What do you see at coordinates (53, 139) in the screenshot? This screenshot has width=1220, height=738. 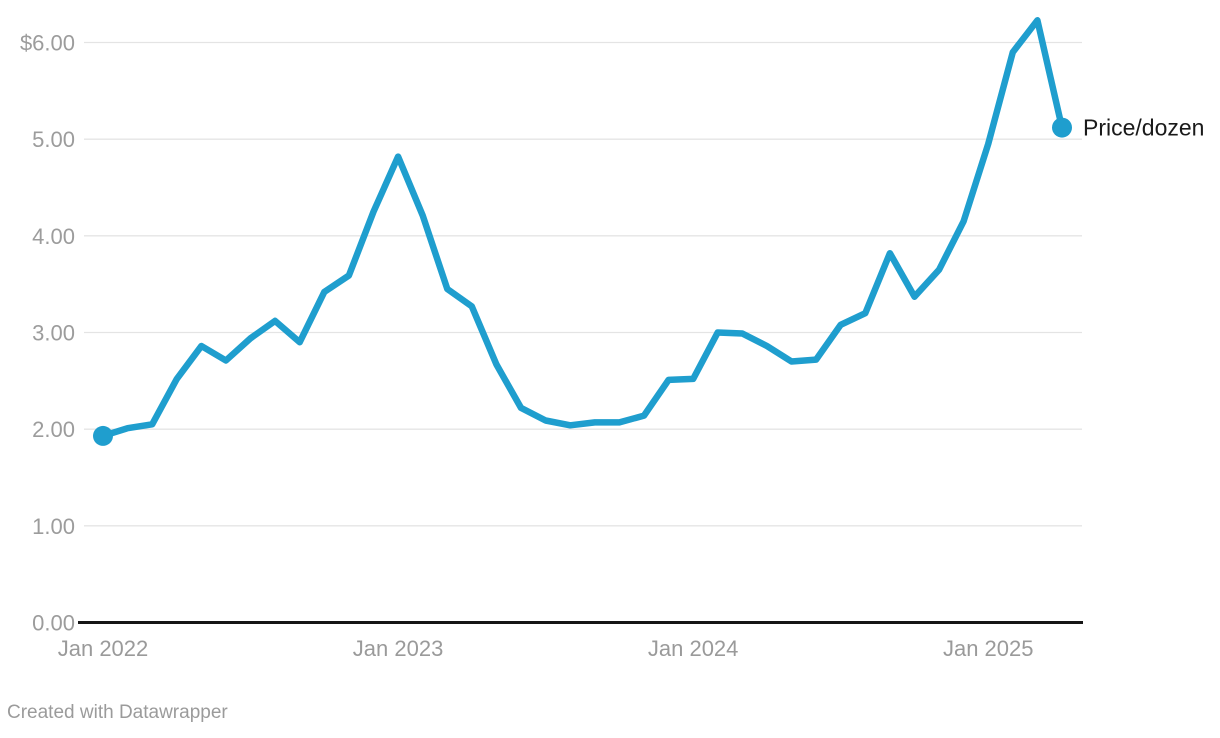 I see `y-tick-label: 5.00` at bounding box center [53, 139].